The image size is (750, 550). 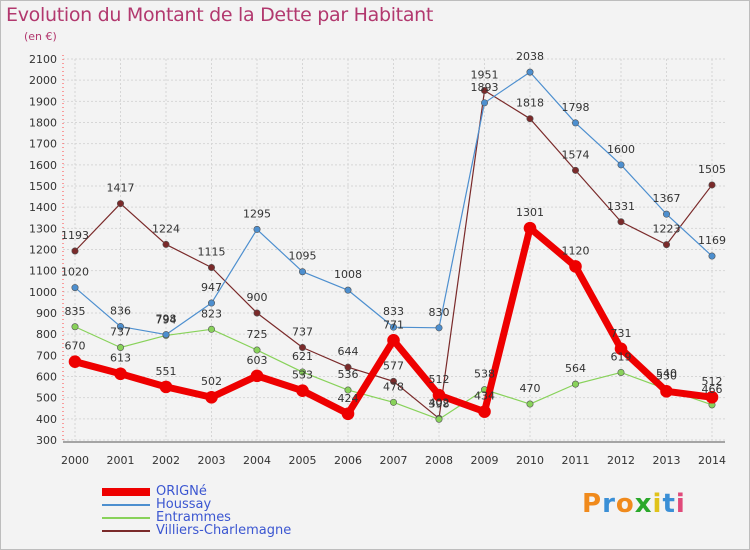 I want to click on x-tick-label: 2002, so click(x=166, y=460).